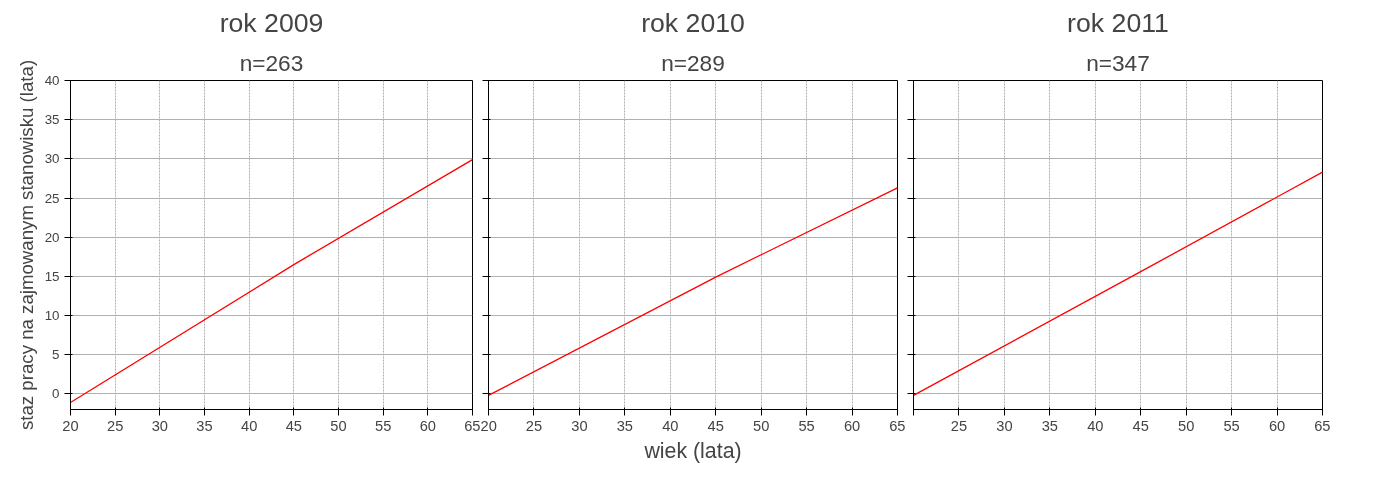  What do you see at coordinates (1118, 22) in the screenshot?
I see `chart-title: rok 2011` at bounding box center [1118, 22].